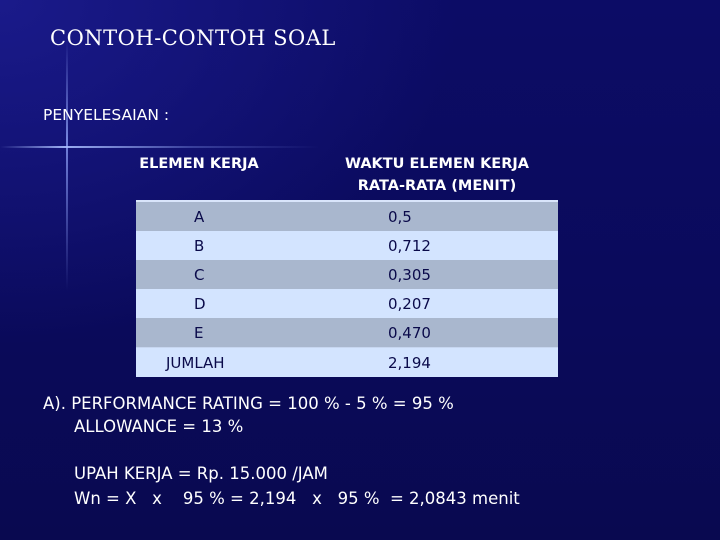 The width and height of the screenshot is (720, 540). What do you see at coordinates (409, 274) in the screenshot?
I see `cell-time: 0,305` at bounding box center [409, 274].